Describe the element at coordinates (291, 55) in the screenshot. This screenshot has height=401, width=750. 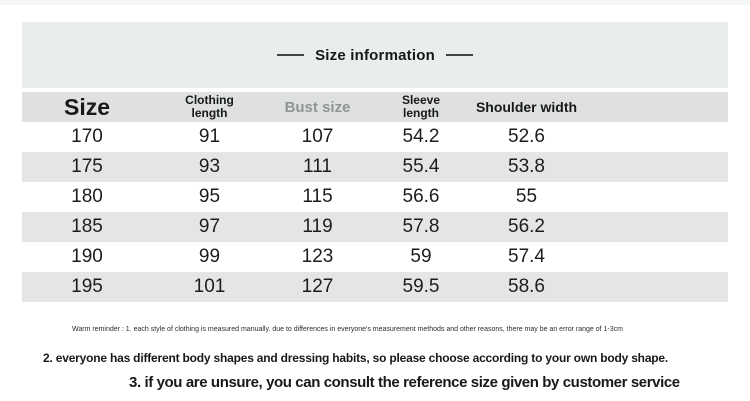
I see `title-left-dash` at that location.